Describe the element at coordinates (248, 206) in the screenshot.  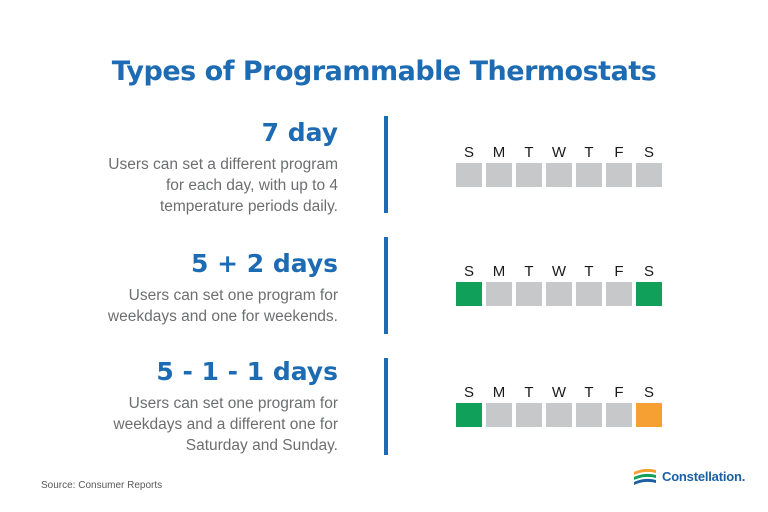
I see `row-description-line: temperature periods daily.` at that location.